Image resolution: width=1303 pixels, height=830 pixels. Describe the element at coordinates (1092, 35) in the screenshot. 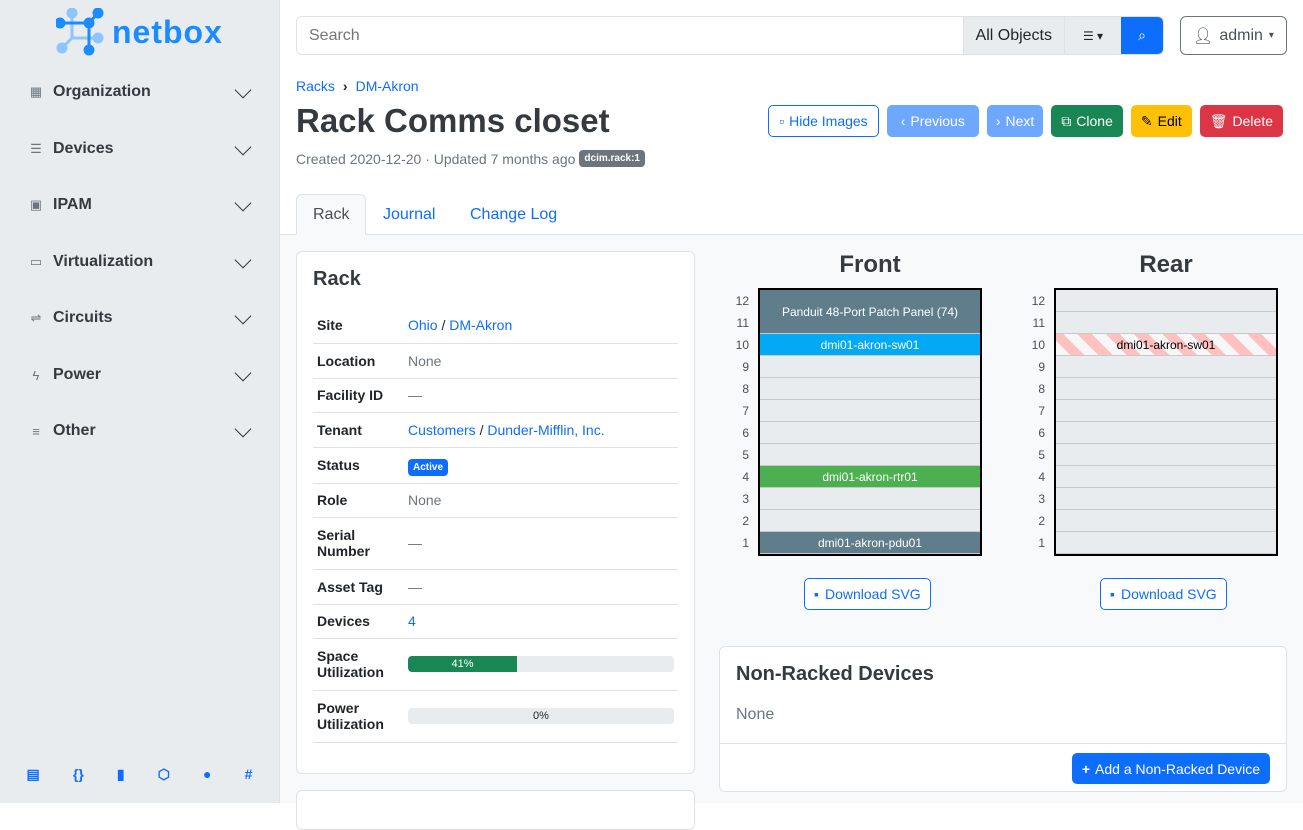

I see `filter-dropdown: ☰ ▾` at that location.